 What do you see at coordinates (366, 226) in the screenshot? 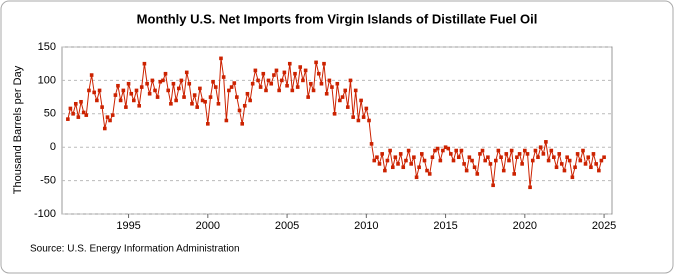
I see `x-tick-label: 2010` at bounding box center [366, 226].